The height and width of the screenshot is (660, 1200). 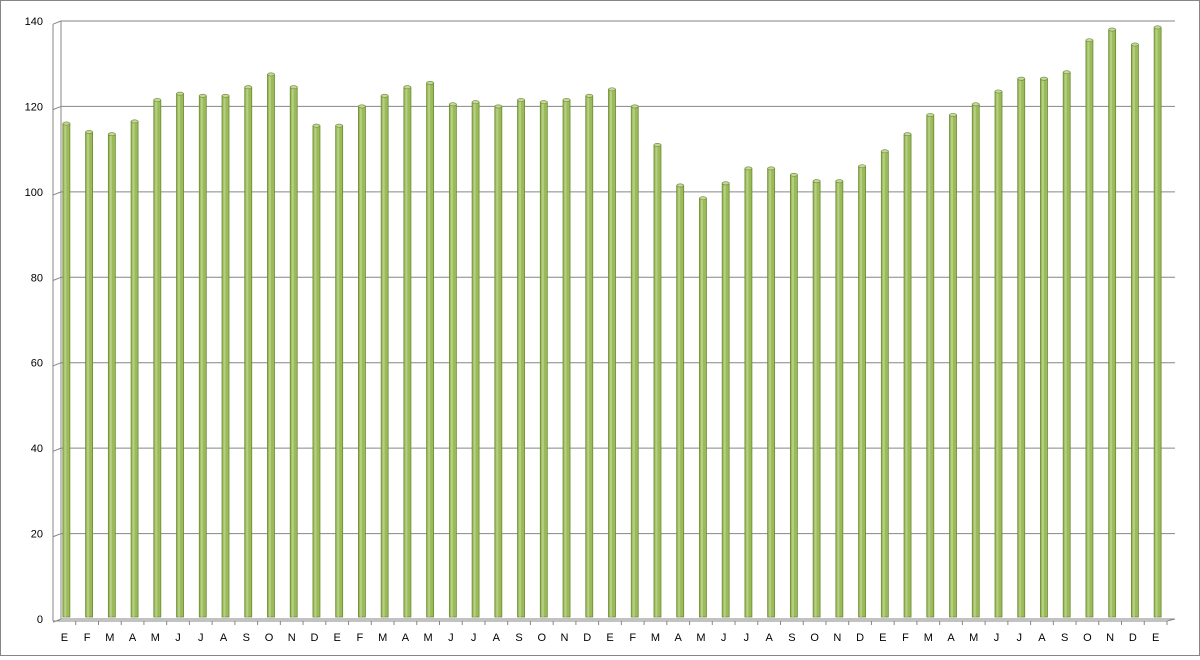 What do you see at coordinates (37, 449) in the screenshot?
I see `y-tick-label: 40` at bounding box center [37, 449].